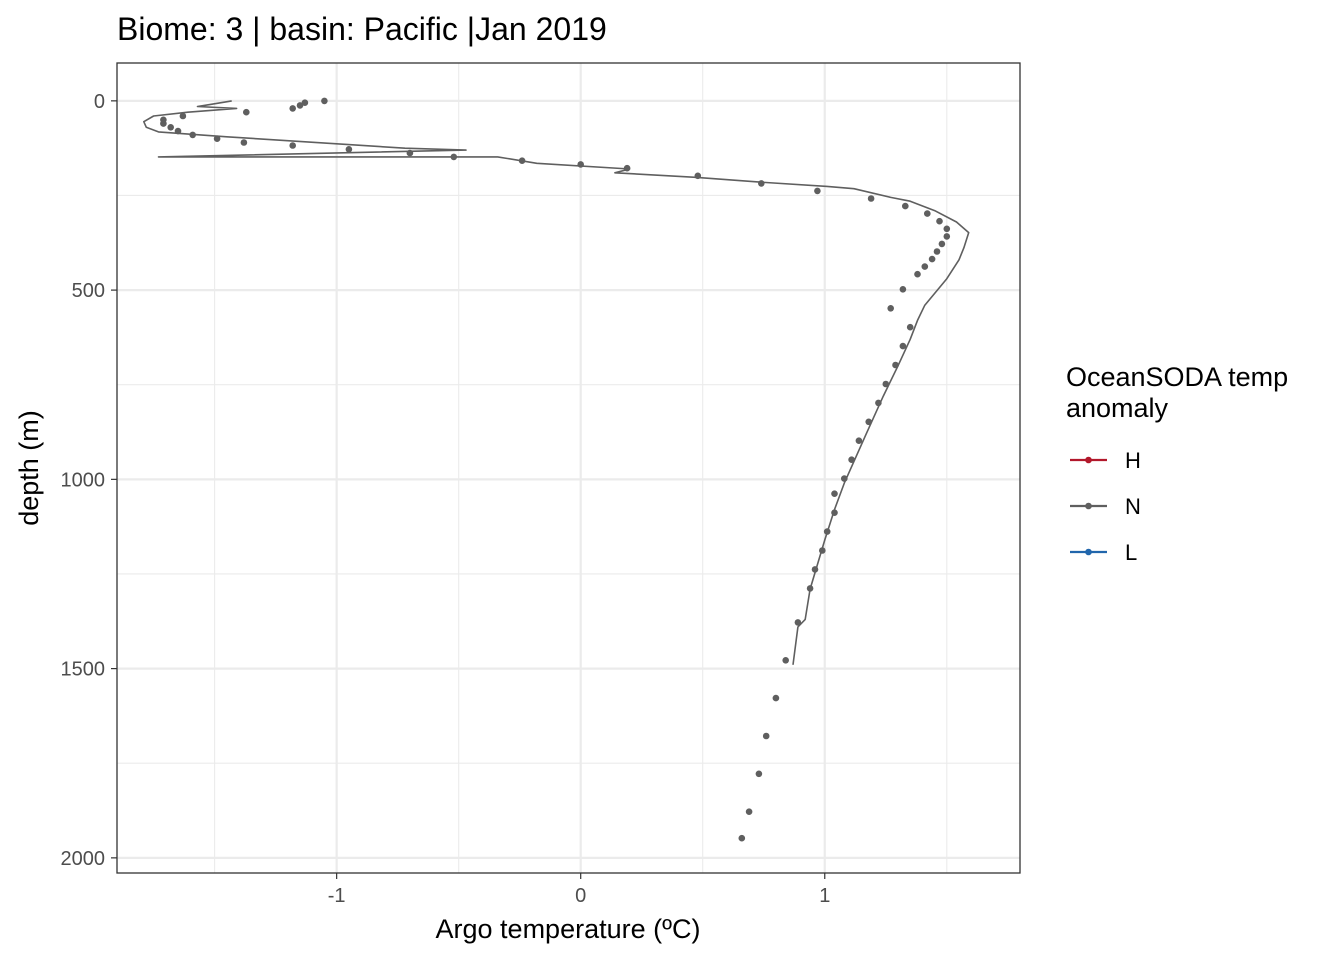  I want to click on x-tick-label: -1, so click(337, 896).